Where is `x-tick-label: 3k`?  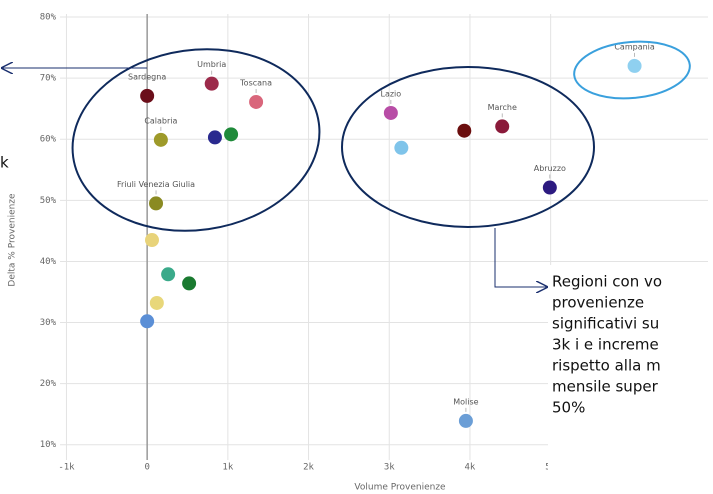
x-tick-label: 3k is located at coordinates (389, 468).